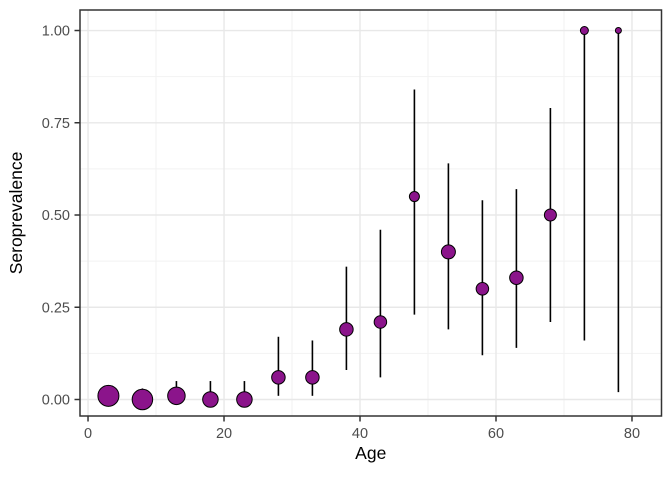  I want to click on y-tick-label: 1.00, so click(56, 32).